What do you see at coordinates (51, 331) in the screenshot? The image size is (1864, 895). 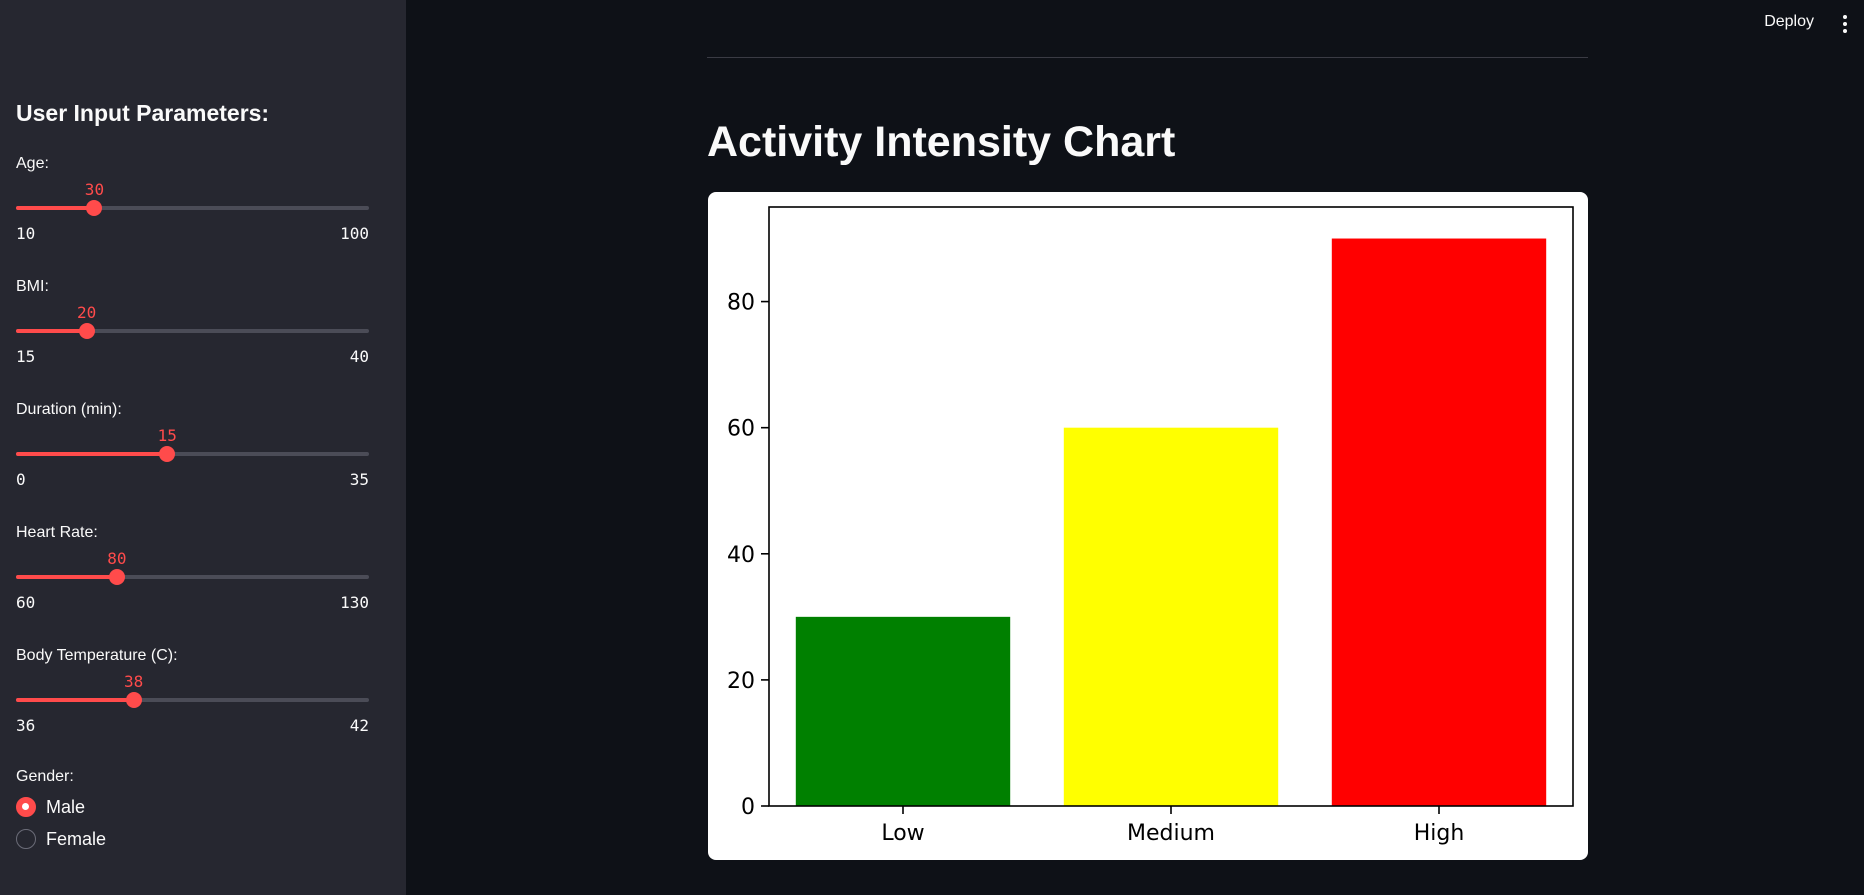 I see `bmi-slider-fill` at bounding box center [51, 331].